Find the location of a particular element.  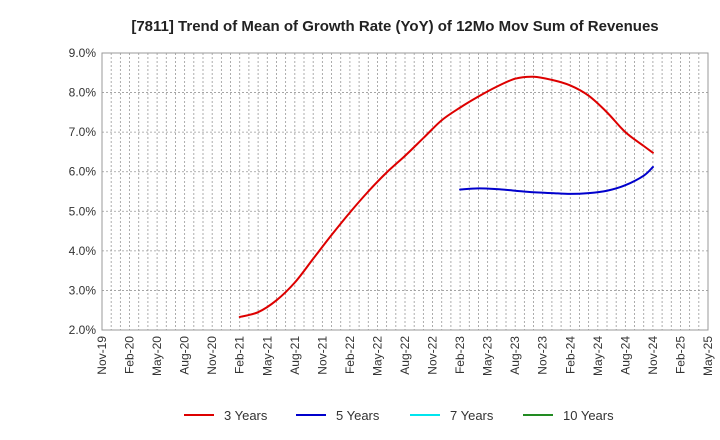

x-tick-label: Feb-23 is located at coordinates (460, 355).